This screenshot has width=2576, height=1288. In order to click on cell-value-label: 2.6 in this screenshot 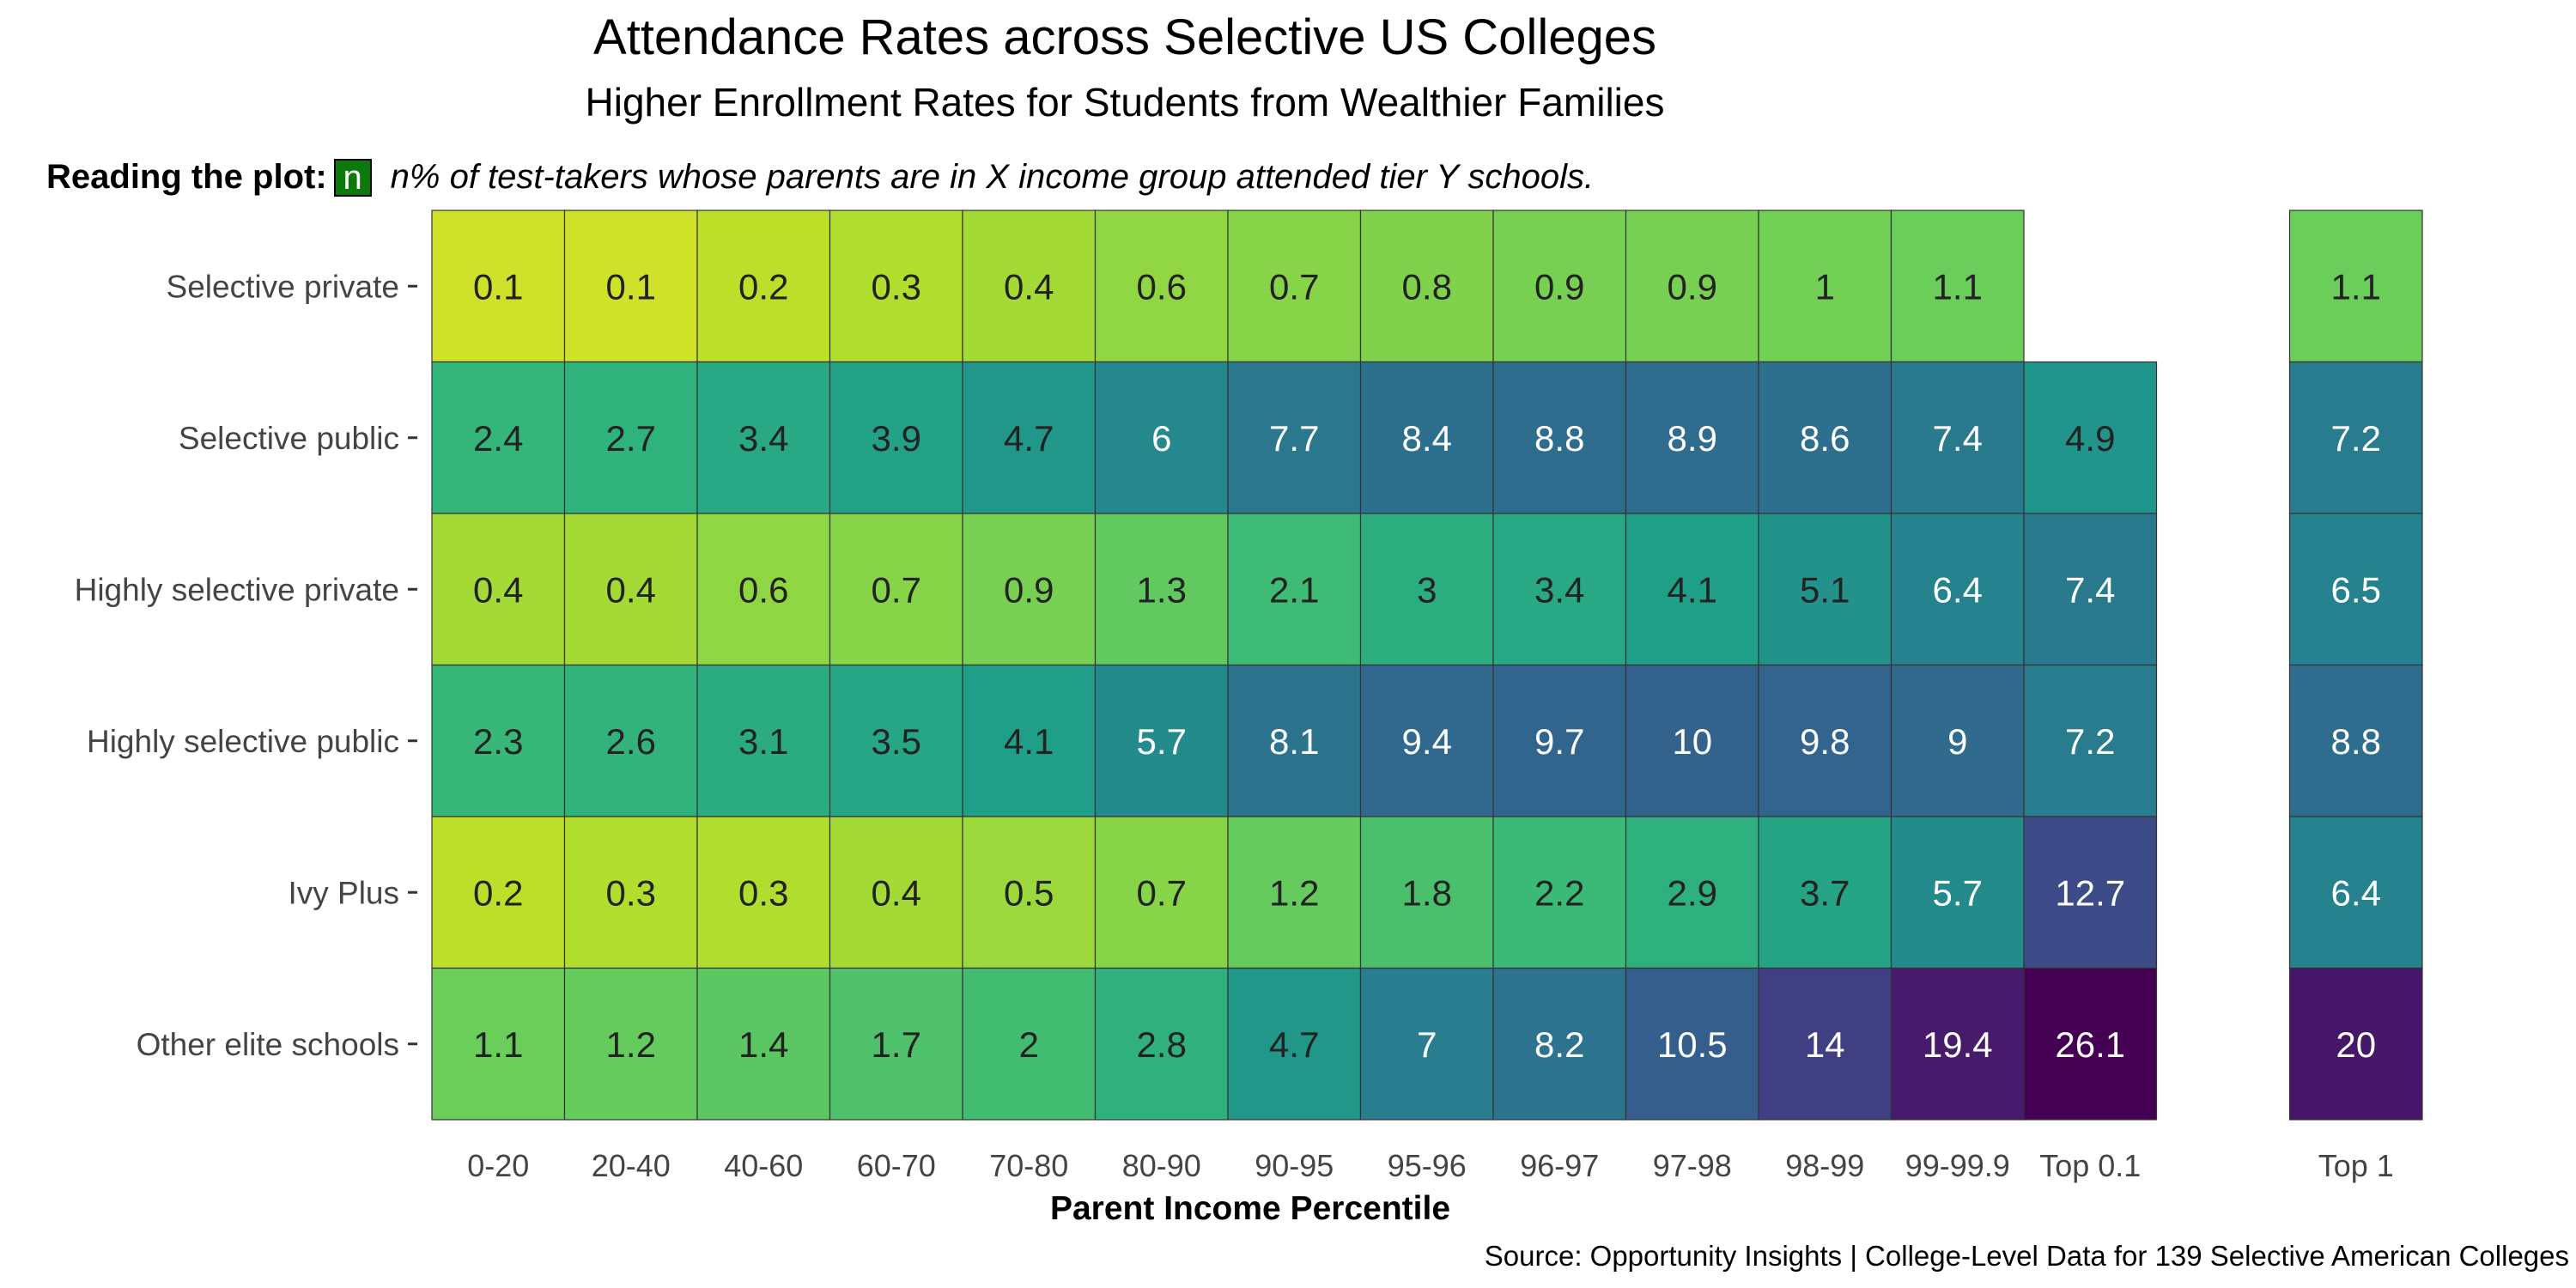, I will do `click(631, 742)`.